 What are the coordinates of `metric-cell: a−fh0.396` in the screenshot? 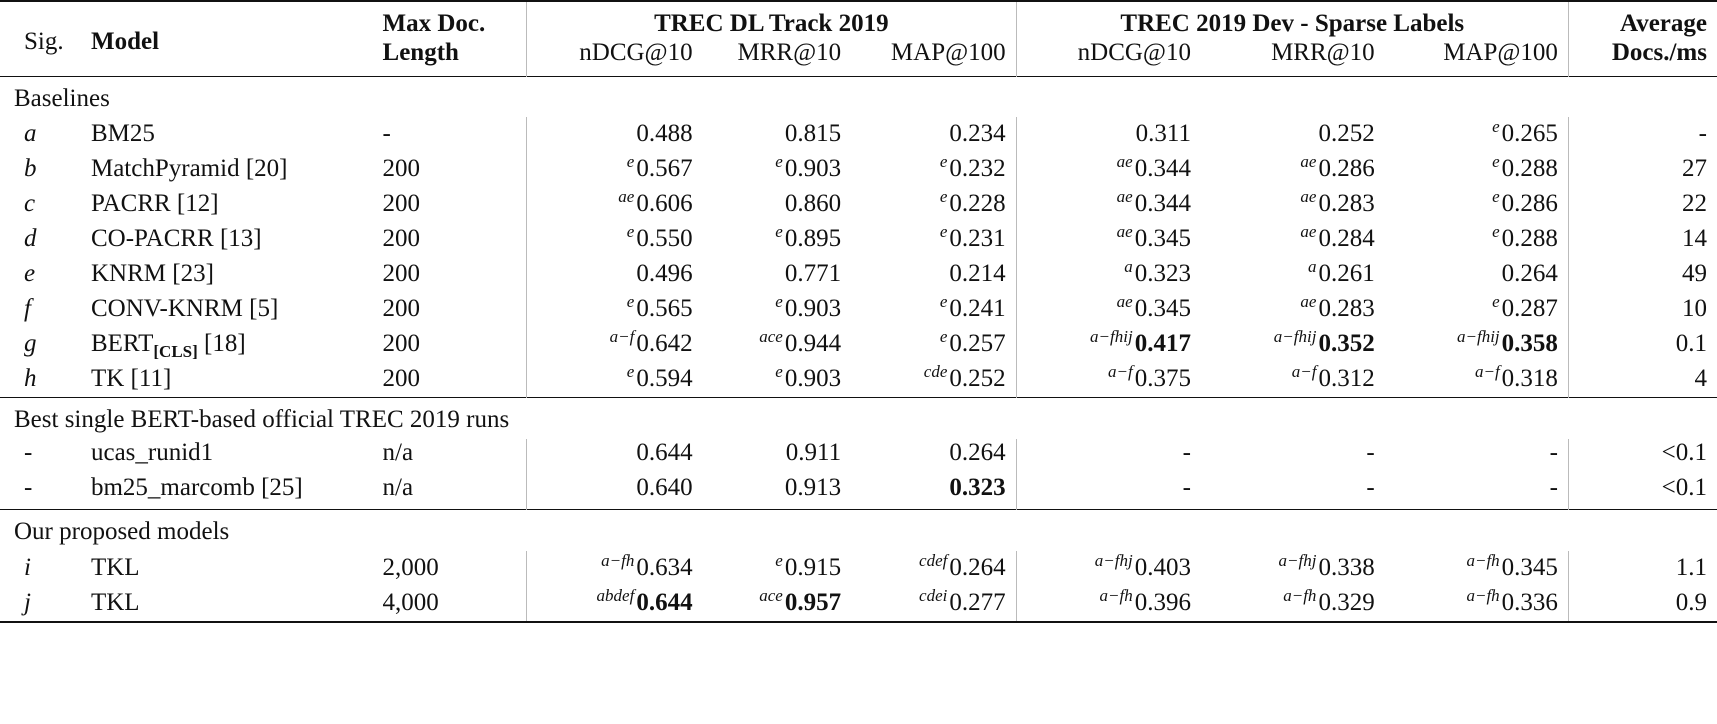 It's located at (1108, 604).